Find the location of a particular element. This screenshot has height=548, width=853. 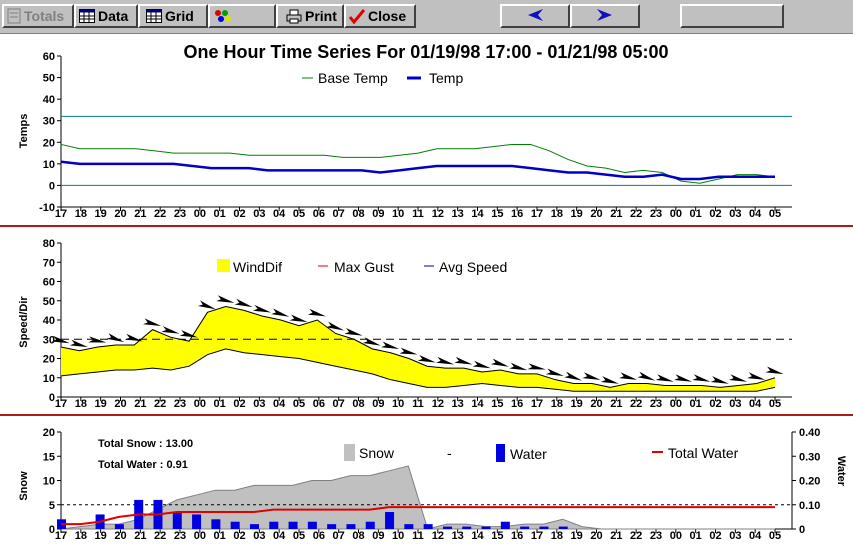

y2-tick-label: 0.40 is located at coordinates (809, 433).